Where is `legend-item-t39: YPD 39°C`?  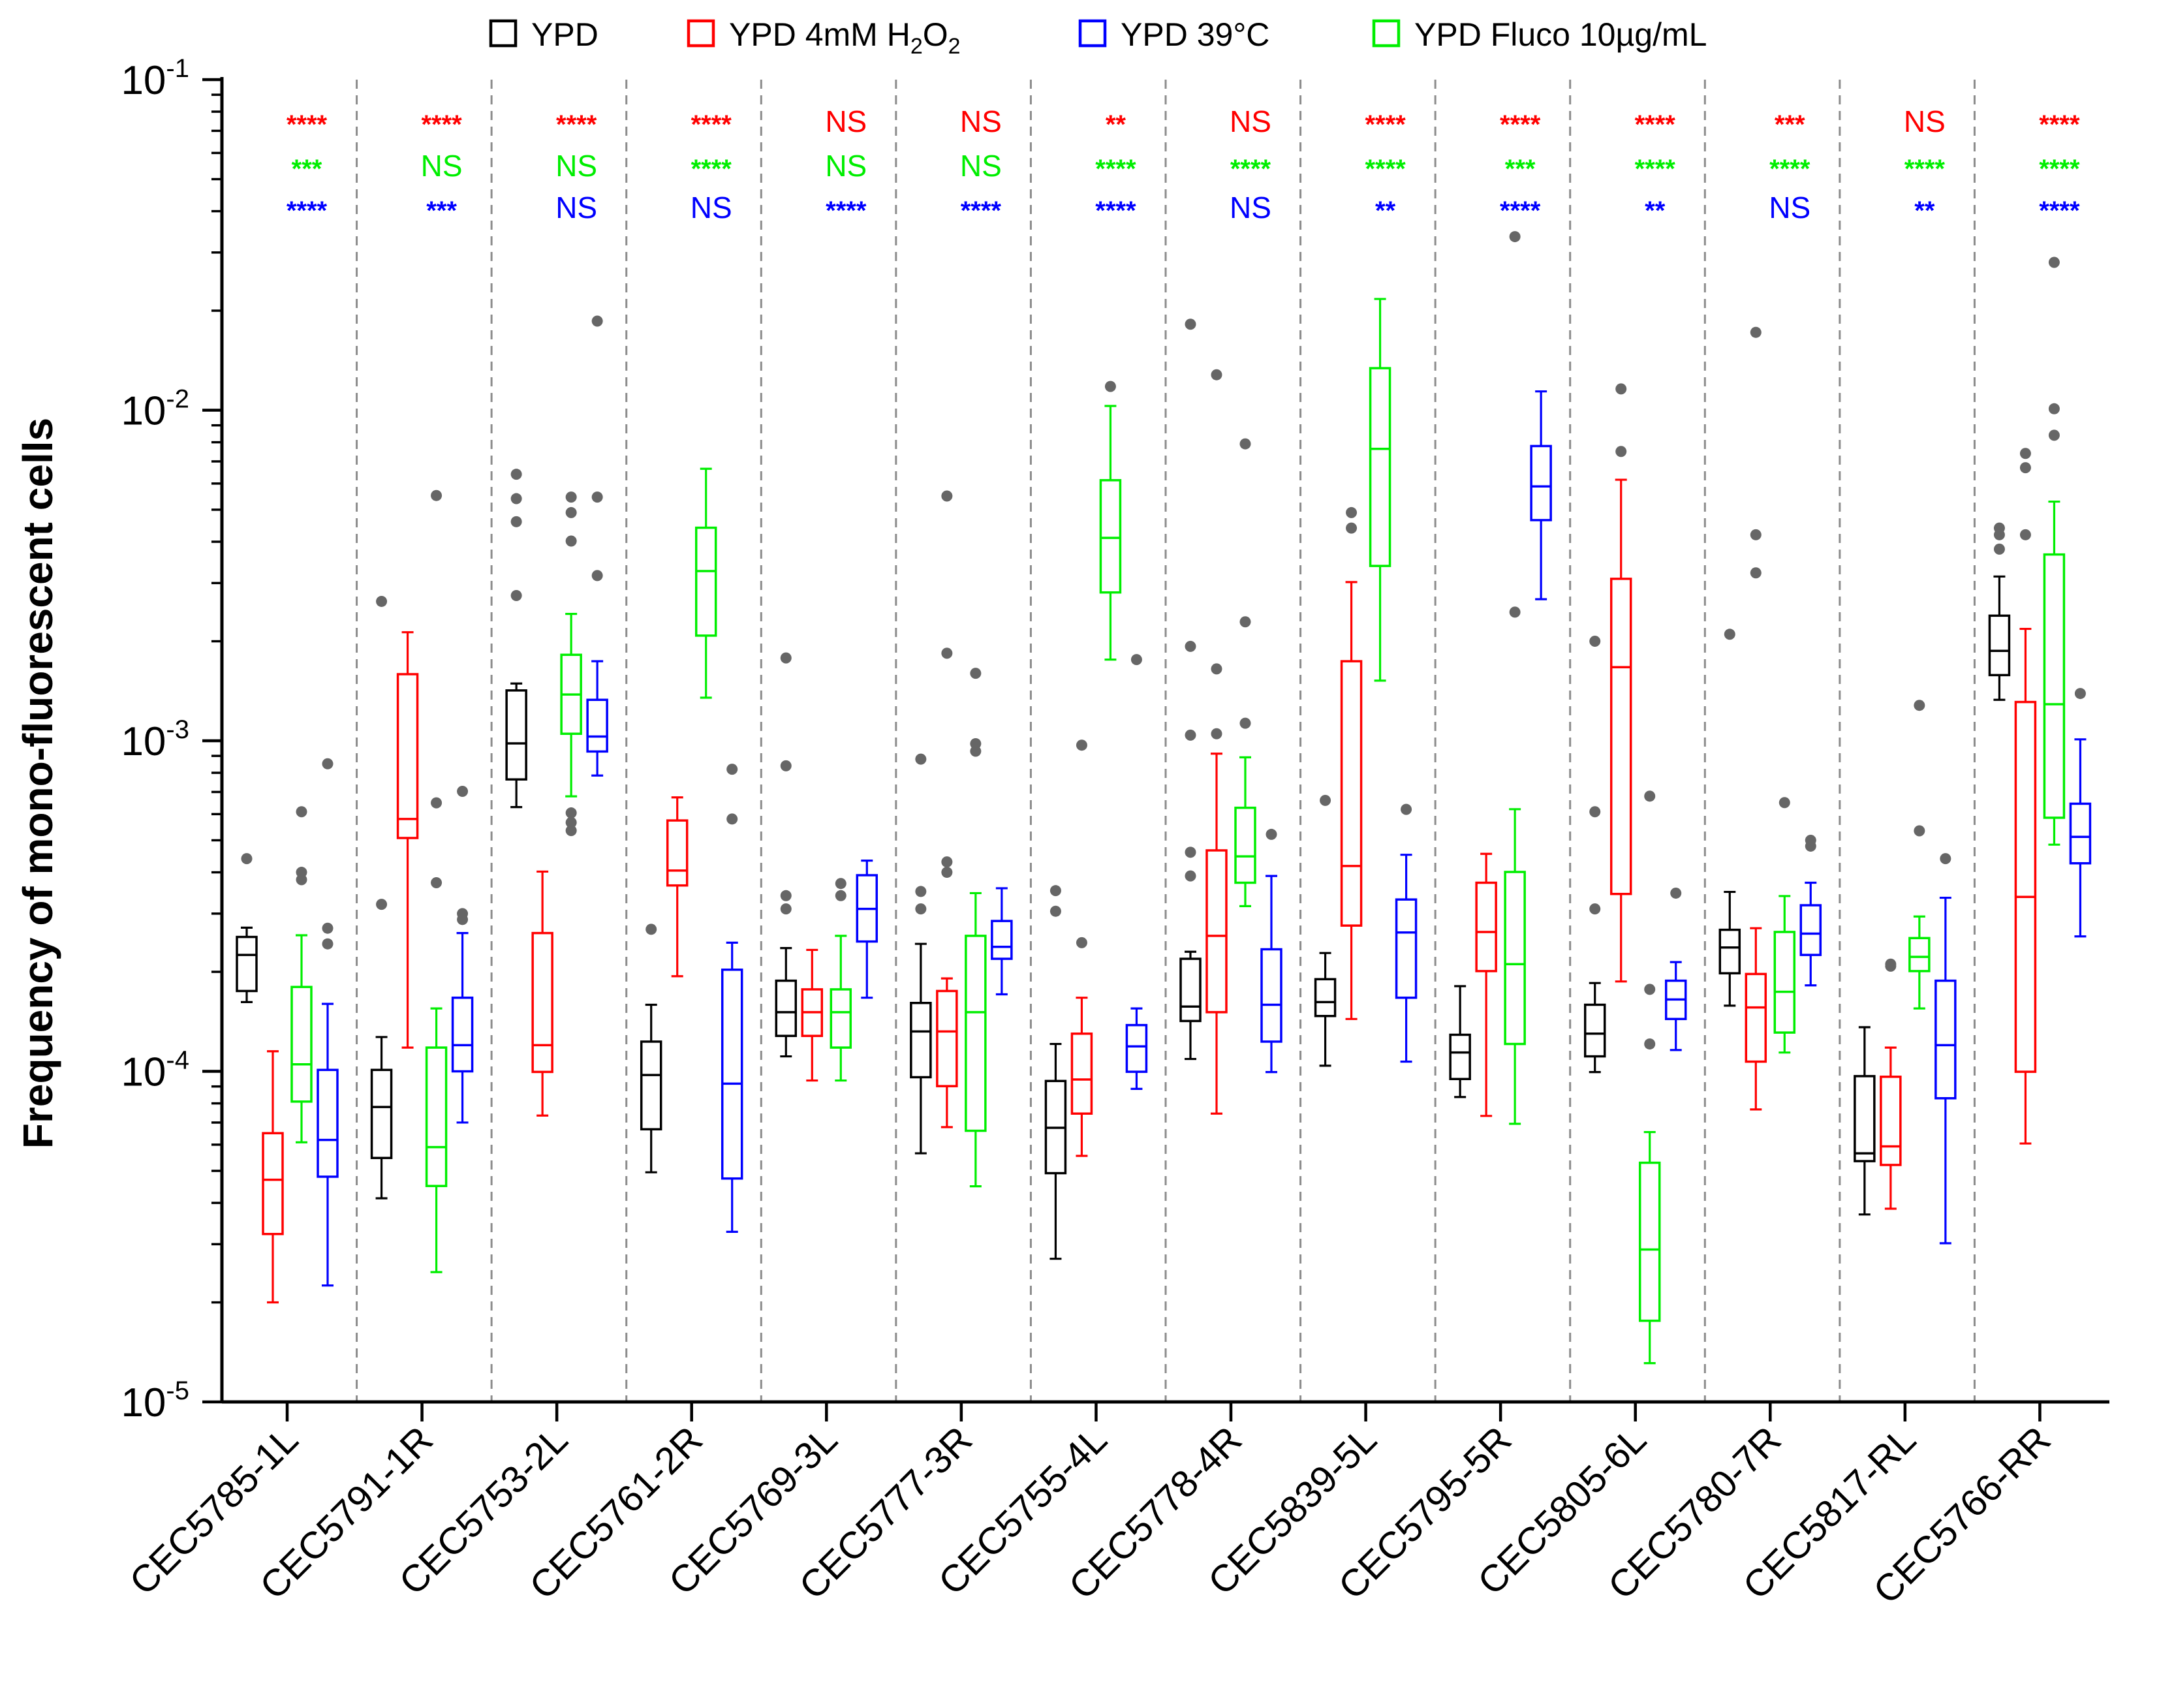
legend-item-t39: YPD 39°C is located at coordinates (1173, 34).